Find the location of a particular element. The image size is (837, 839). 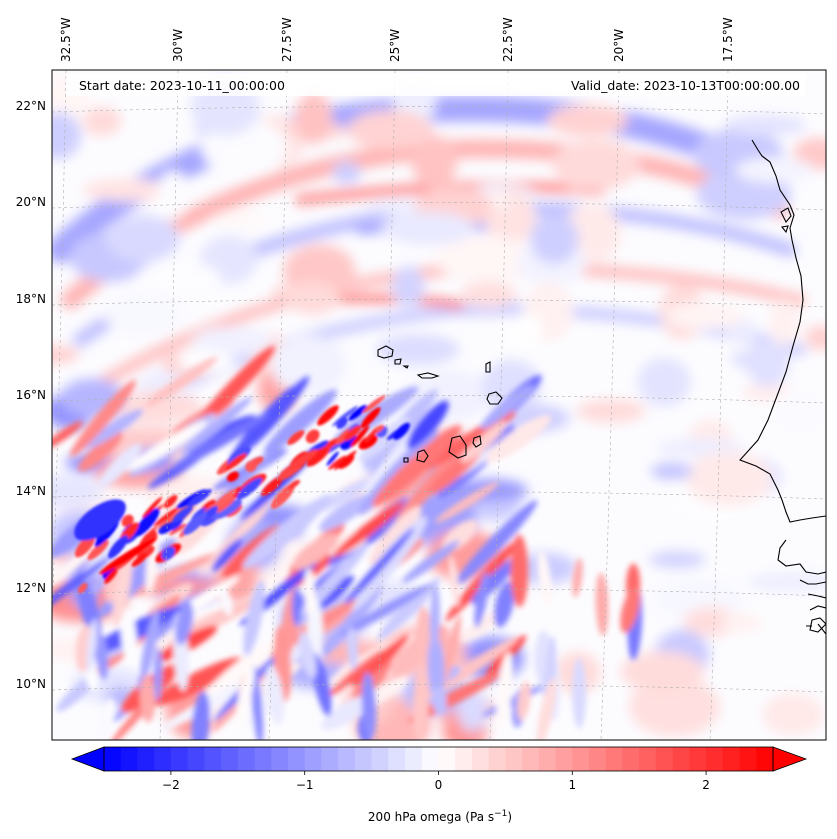

colorbar-tick-label: 1 is located at coordinates (572, 785).